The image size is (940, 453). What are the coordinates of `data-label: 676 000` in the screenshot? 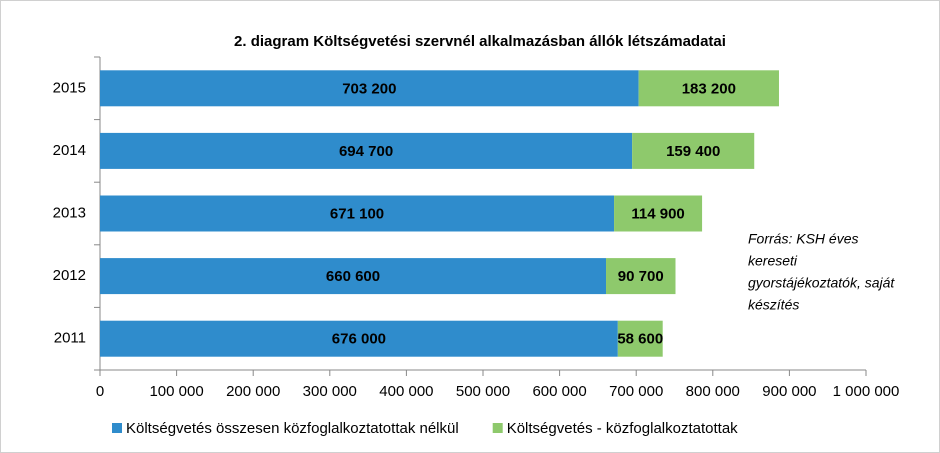 It's located at (359, 339).